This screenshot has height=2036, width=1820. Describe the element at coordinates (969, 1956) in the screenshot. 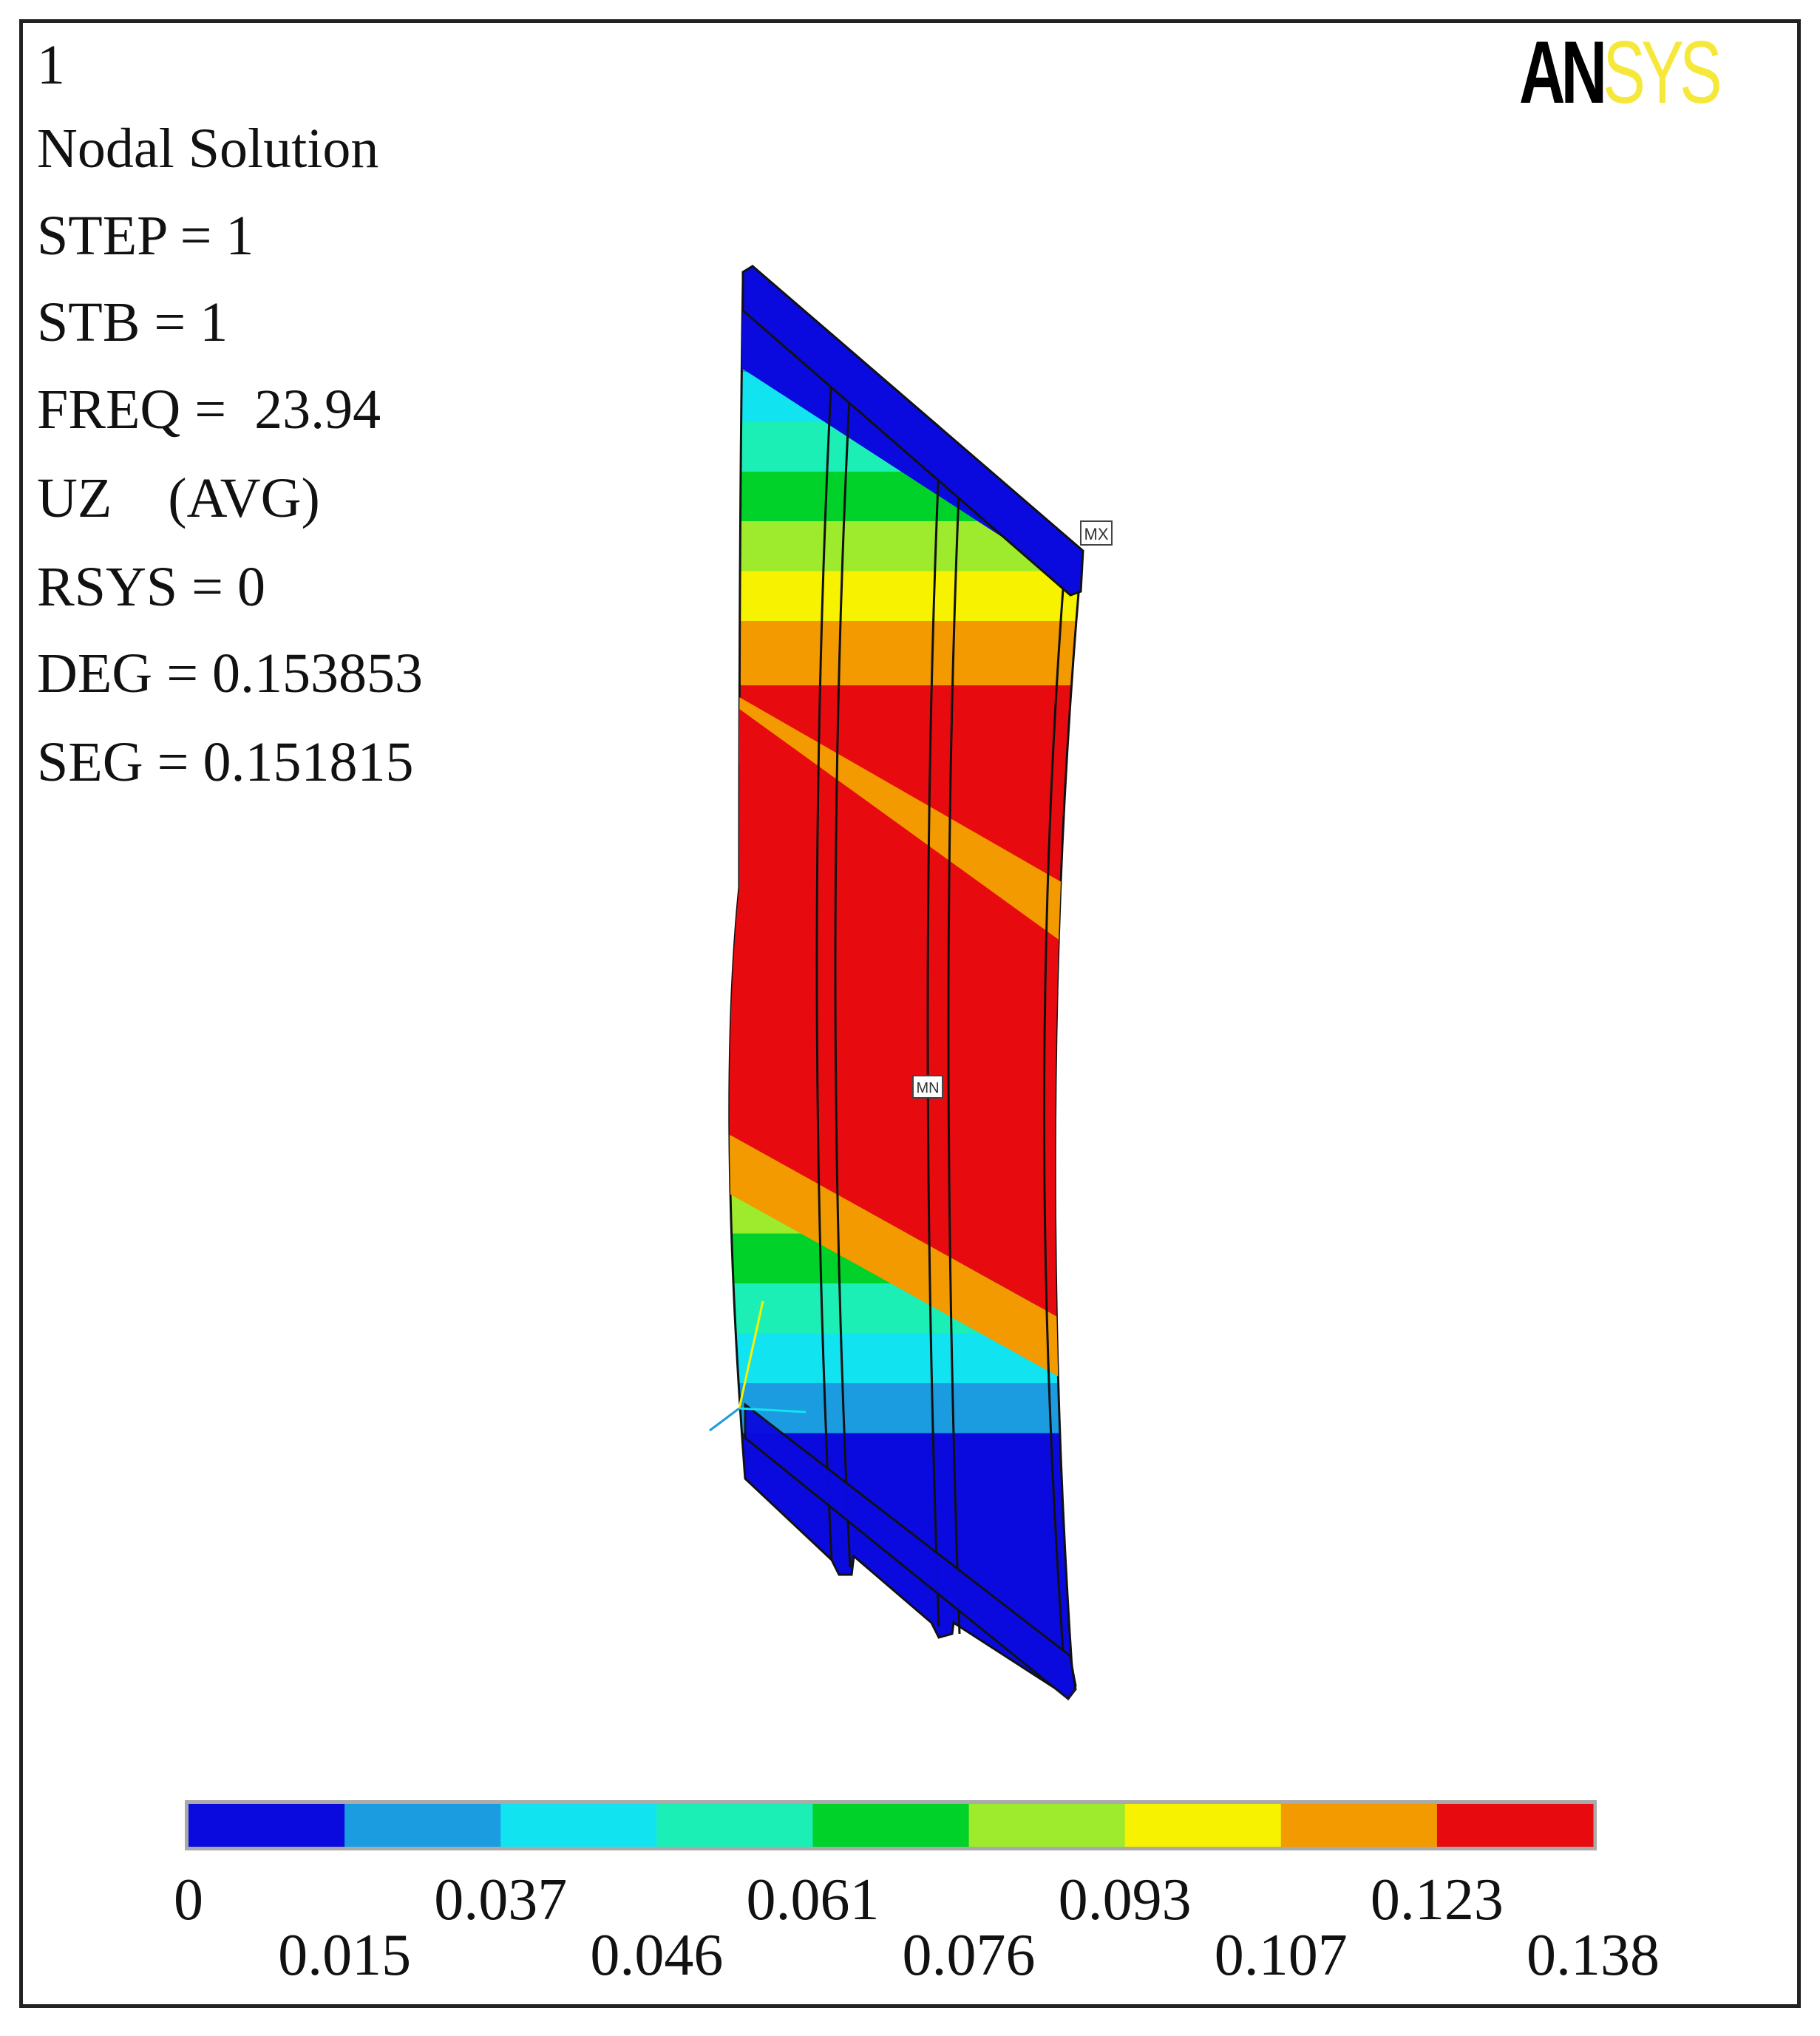

I see `legend-tick-label: 0.076` at that location.